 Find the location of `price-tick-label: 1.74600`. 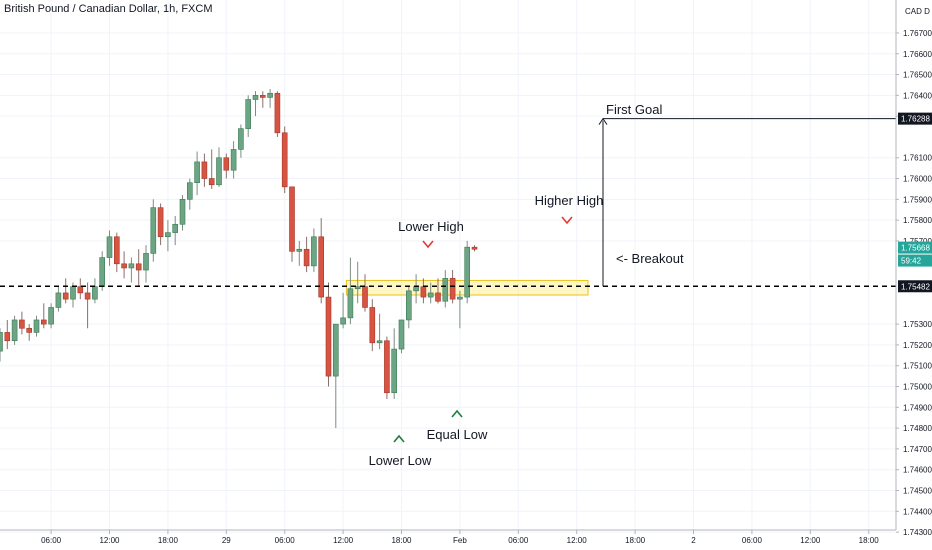

price-tick-label: 1.74600 is located at coordinates (917, 470).